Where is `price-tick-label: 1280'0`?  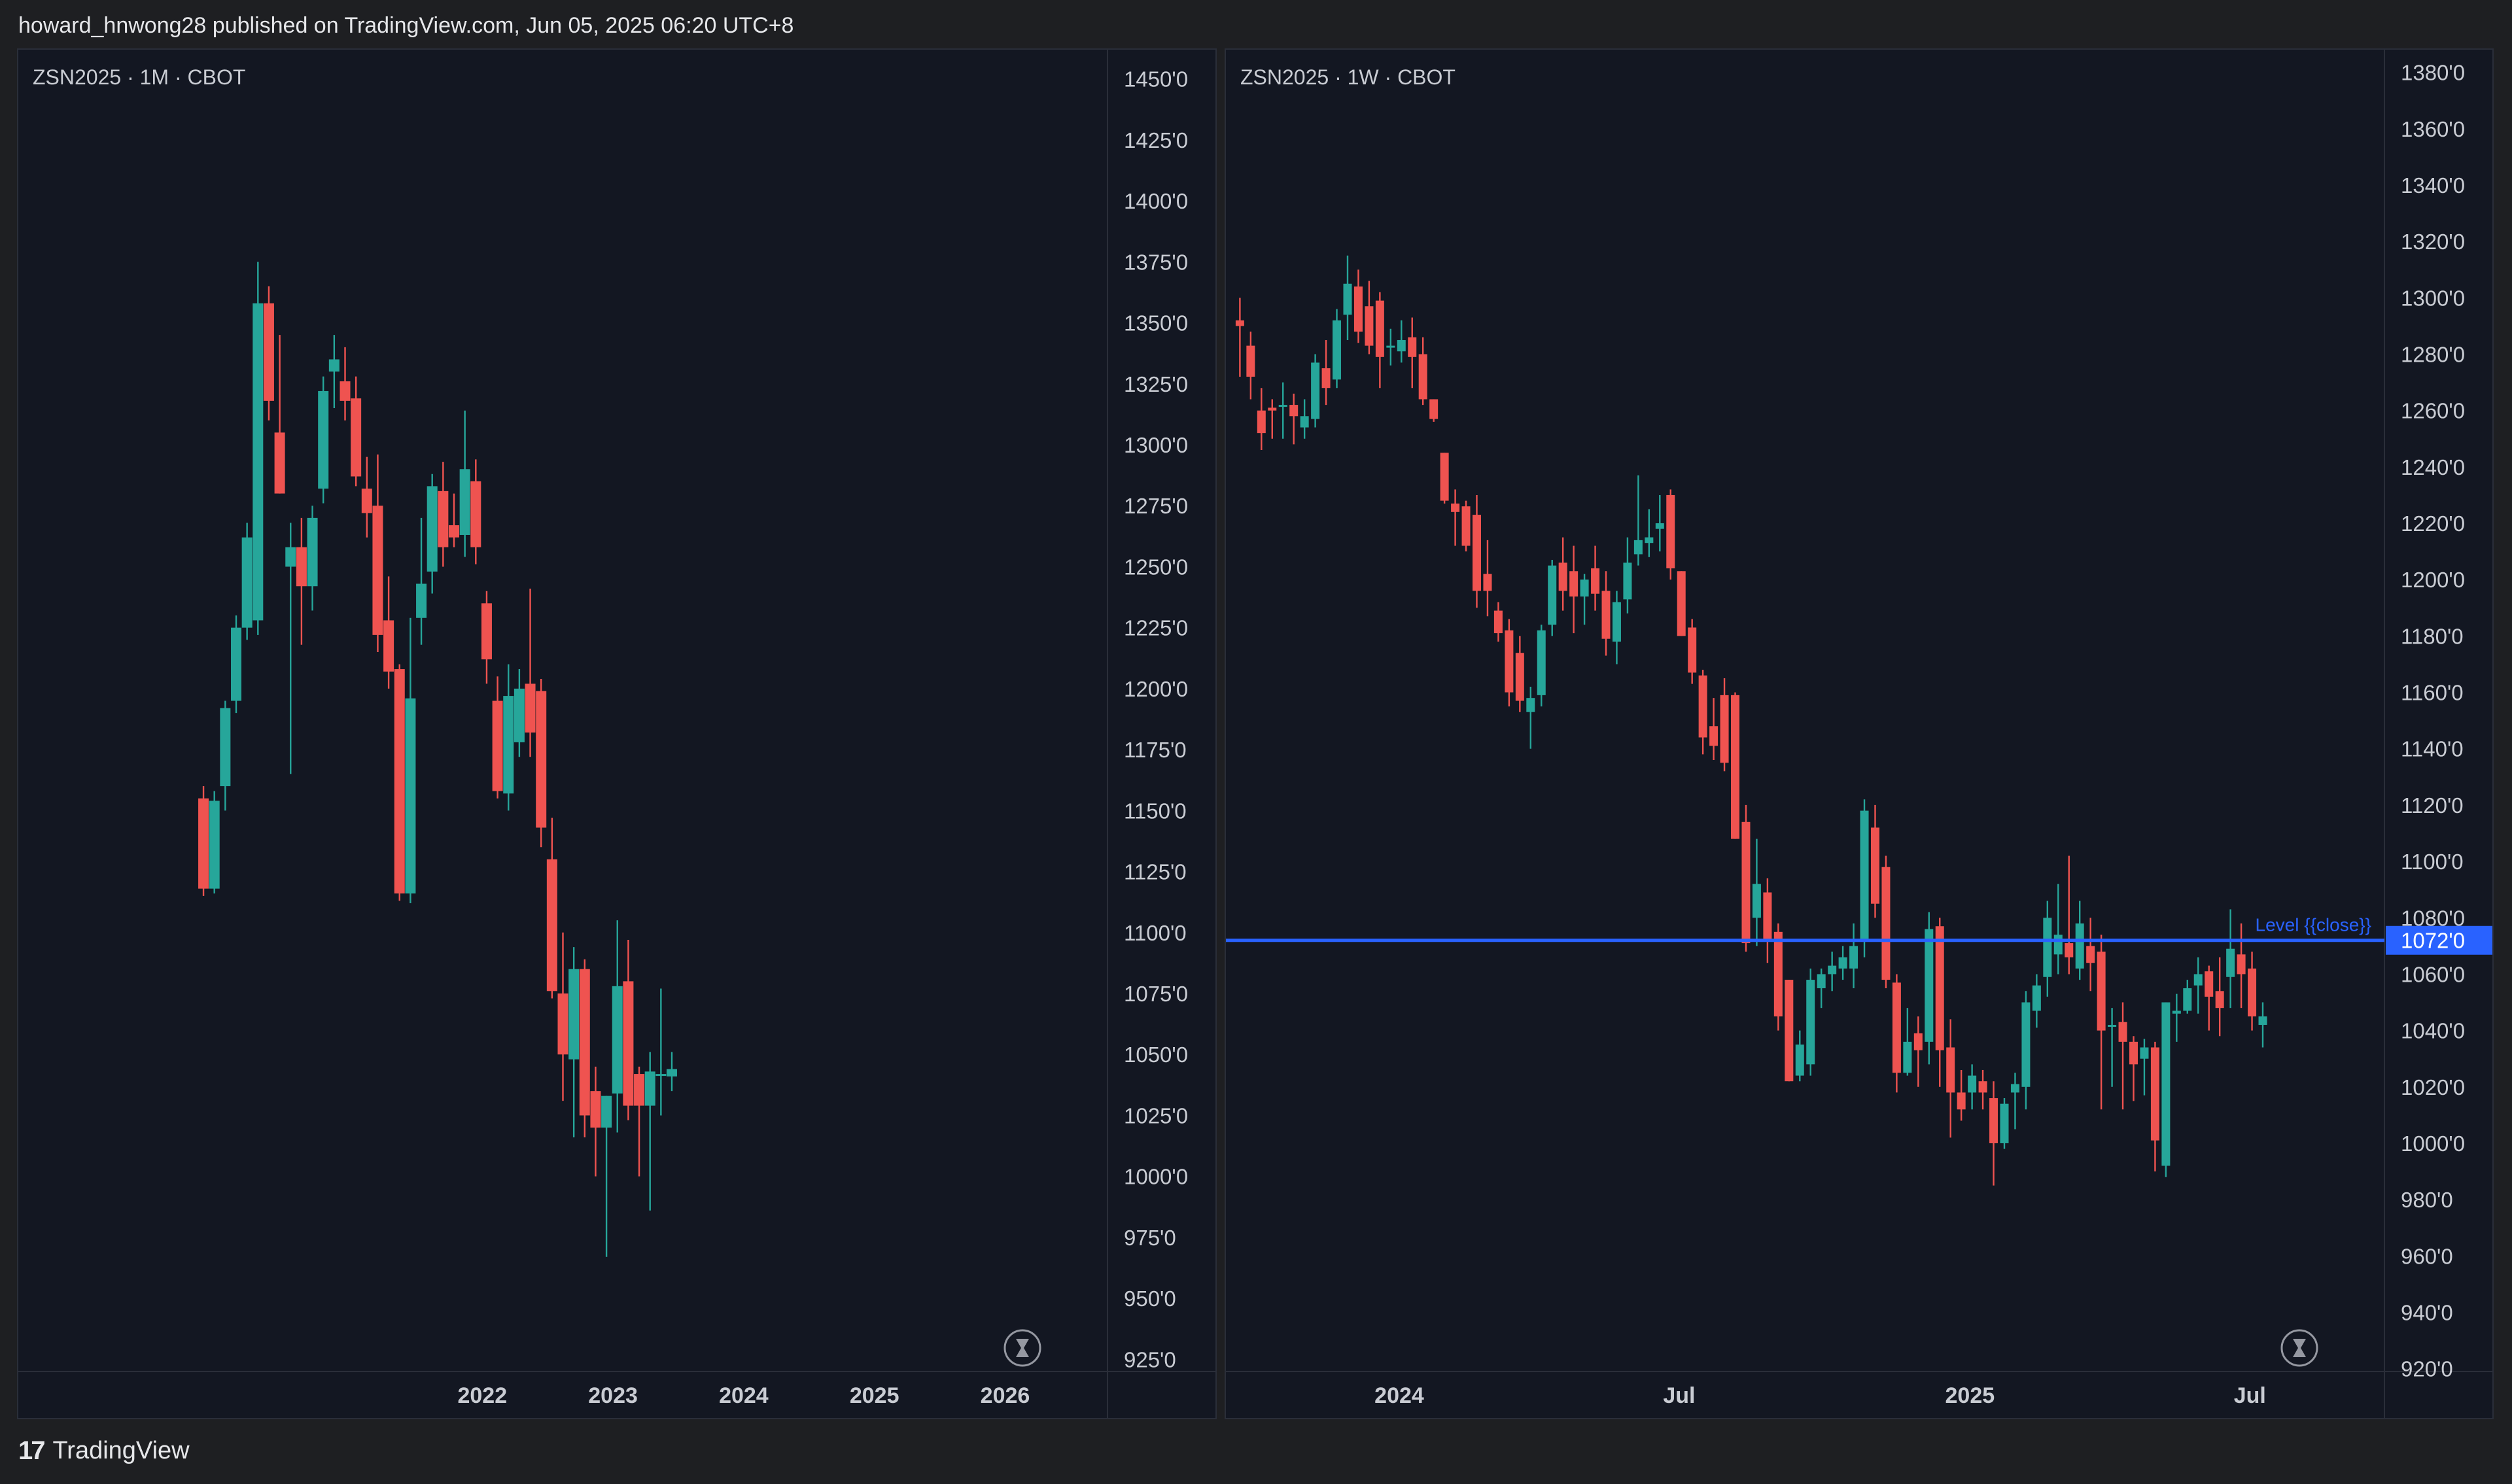
price-tick-label: 1280'0 is located at coordinates (2433, 355).